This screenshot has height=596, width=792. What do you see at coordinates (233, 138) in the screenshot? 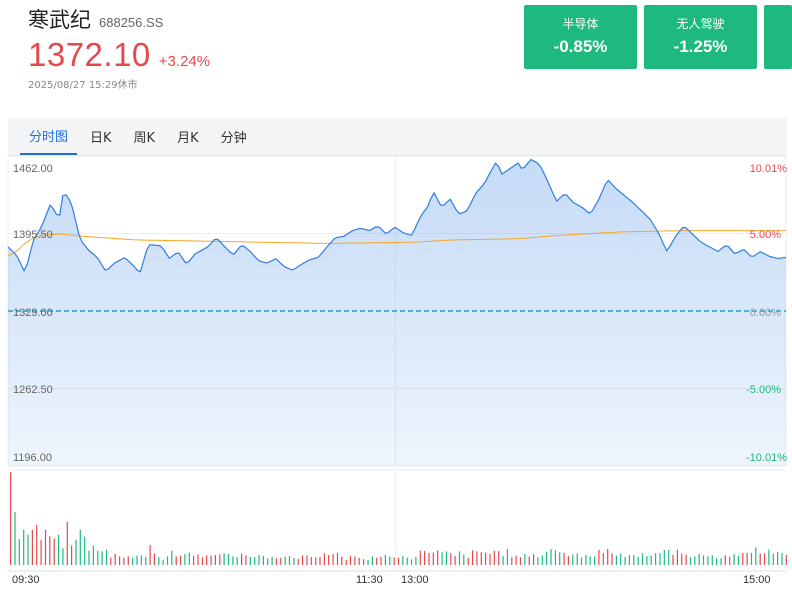
I see `tab-minute: 分钟` at bounding box center [233, 138].